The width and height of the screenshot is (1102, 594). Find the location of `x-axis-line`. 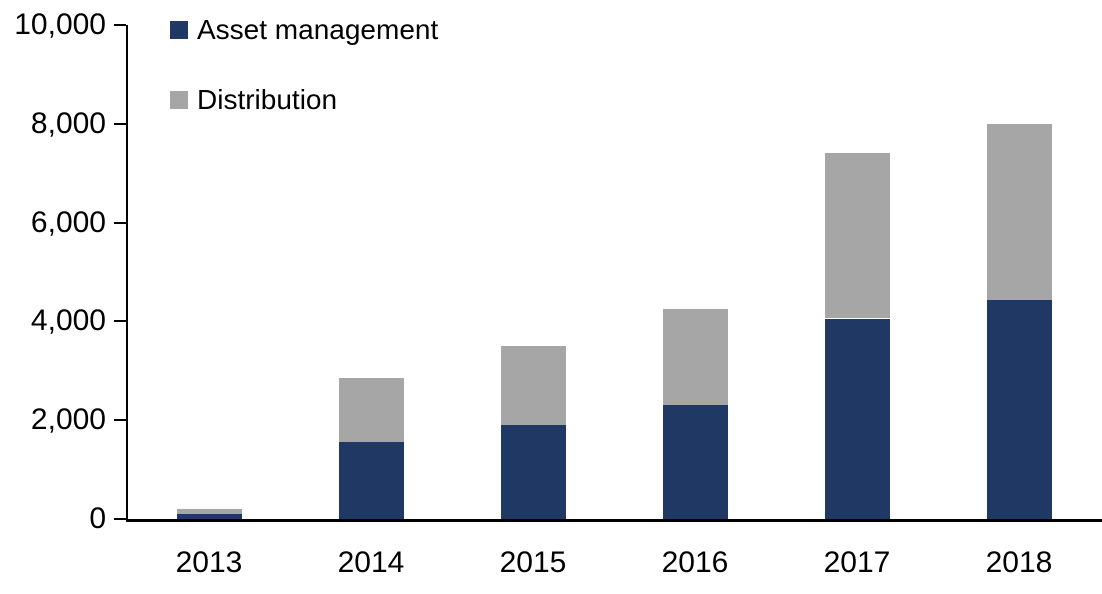

x-axis-line is located at coordinates (614, 520).